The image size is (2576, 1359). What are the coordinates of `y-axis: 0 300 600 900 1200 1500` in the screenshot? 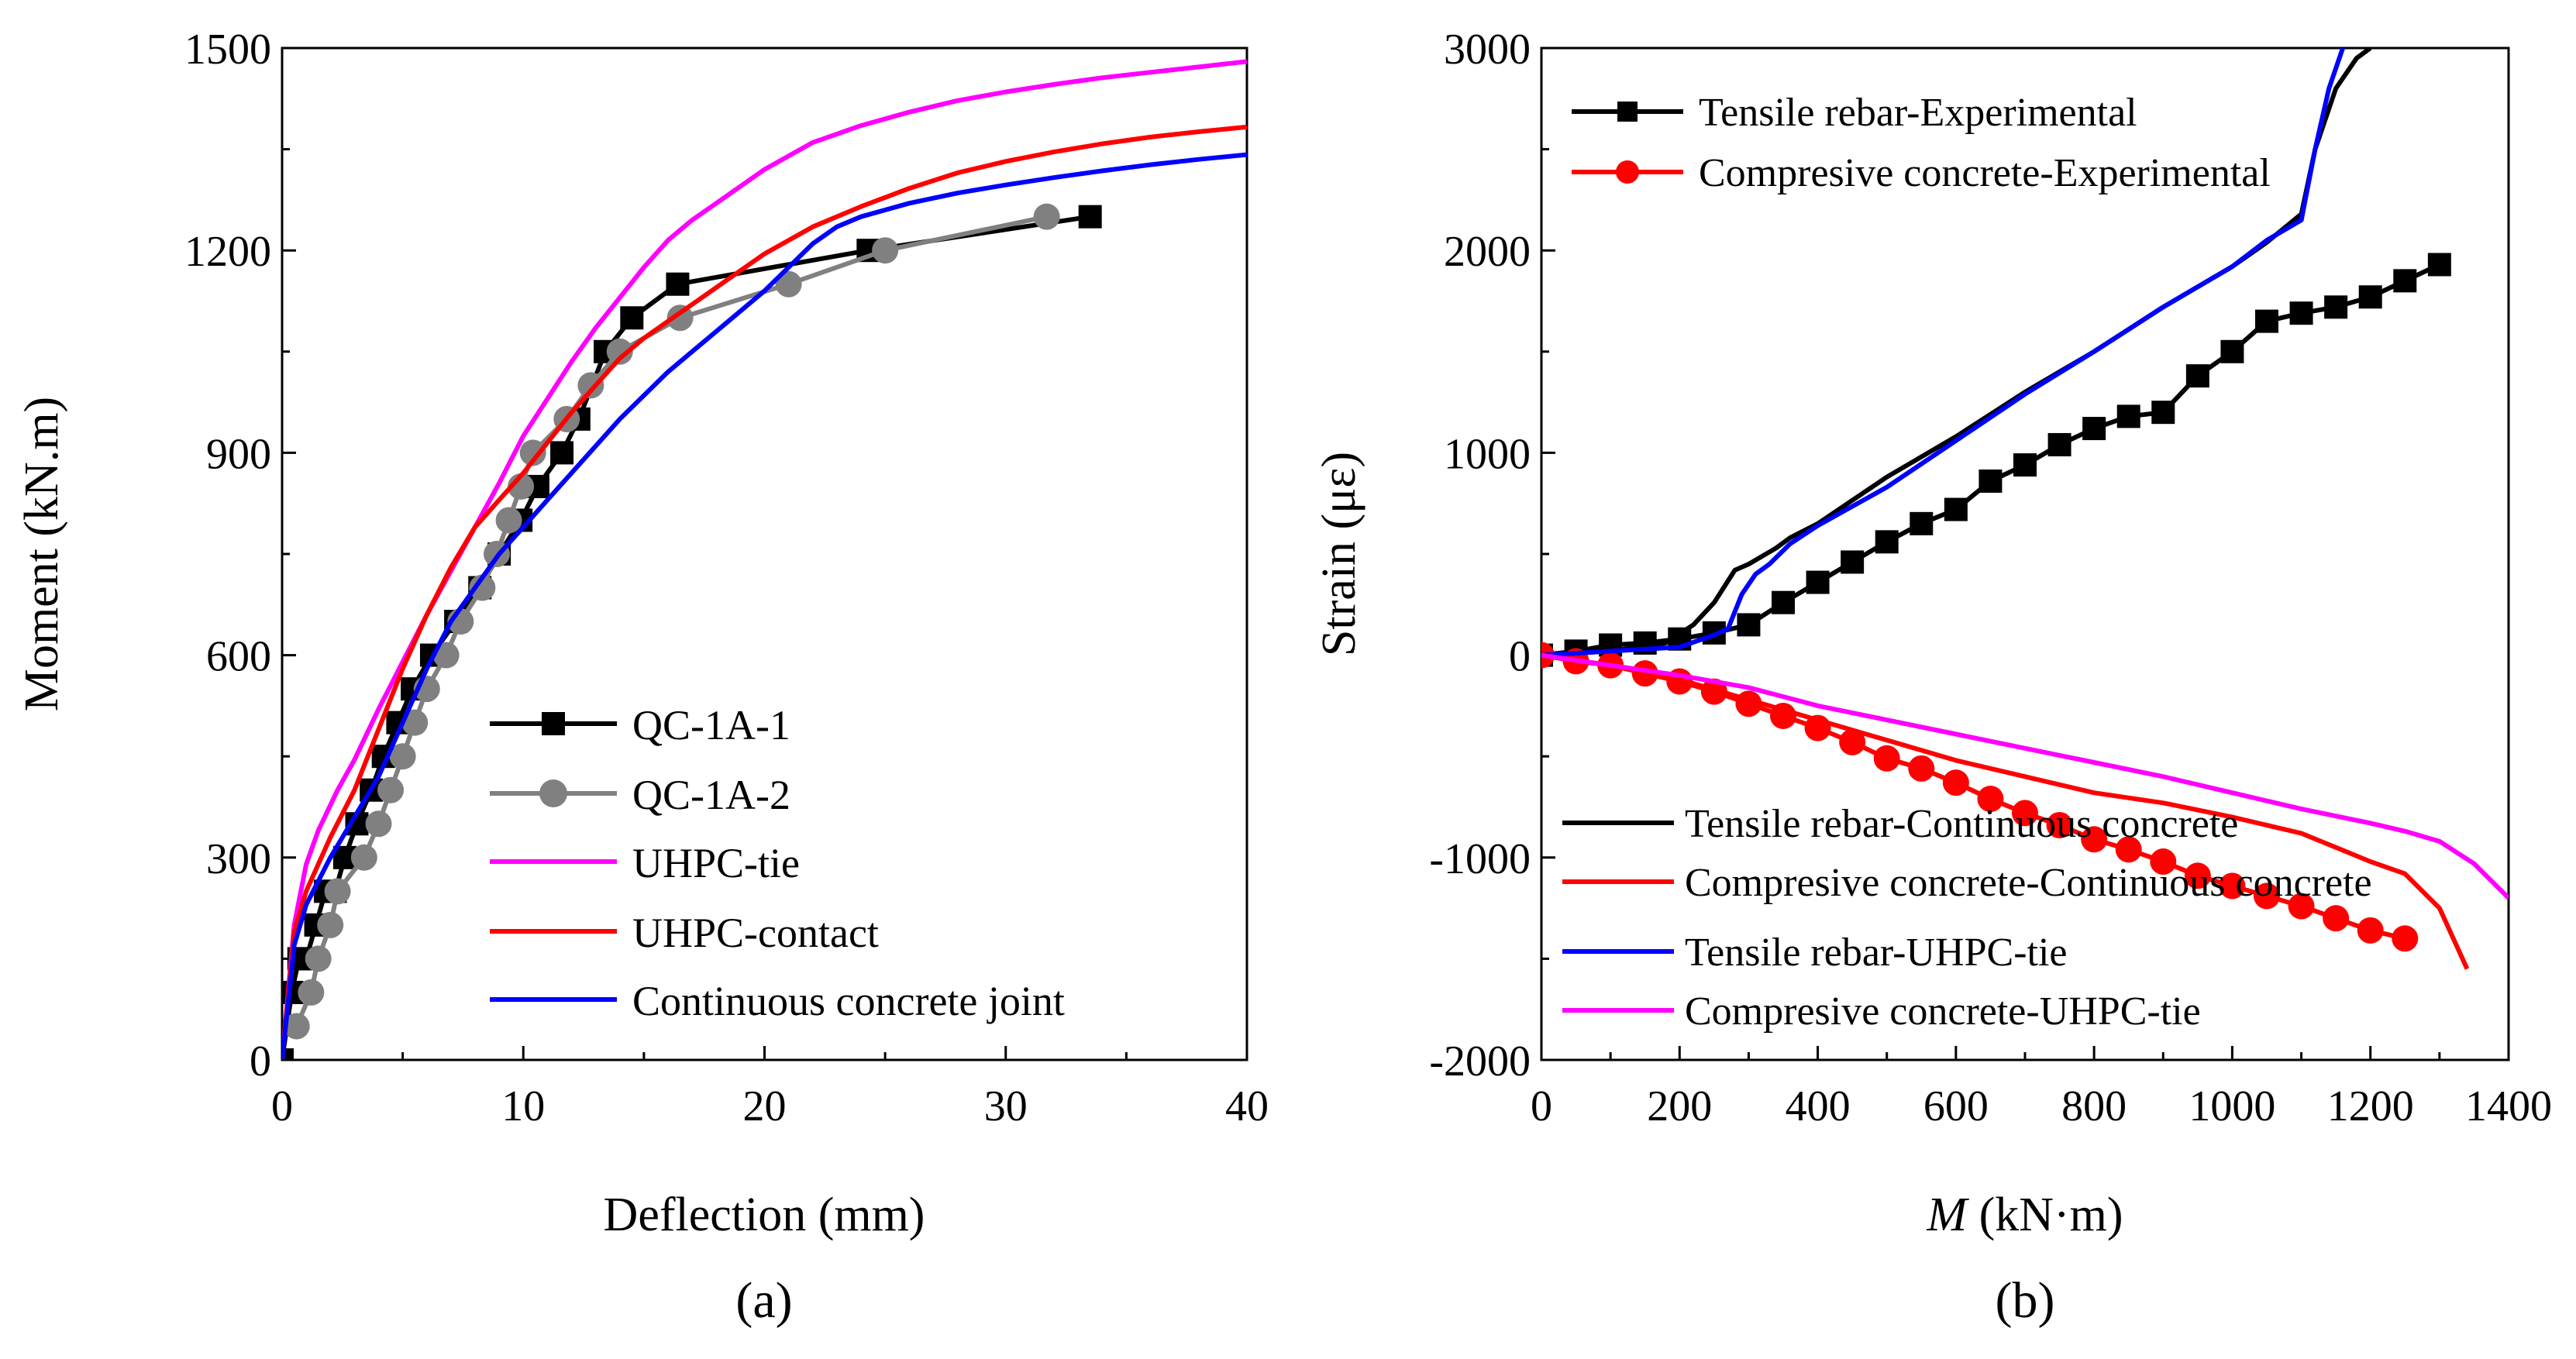 It's located at (240, 555).